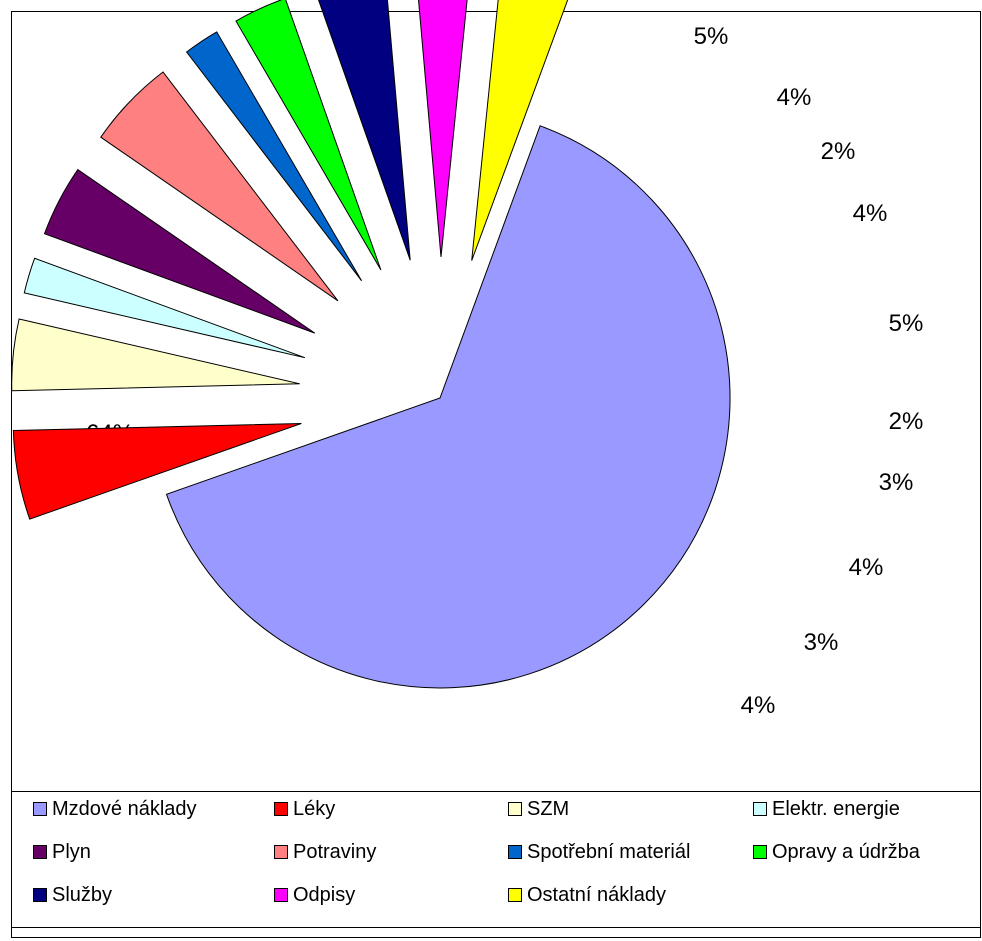  Describe the element at coordinates (794, 97) in the screenshot. I see `data-label-3: 4%` at that location.